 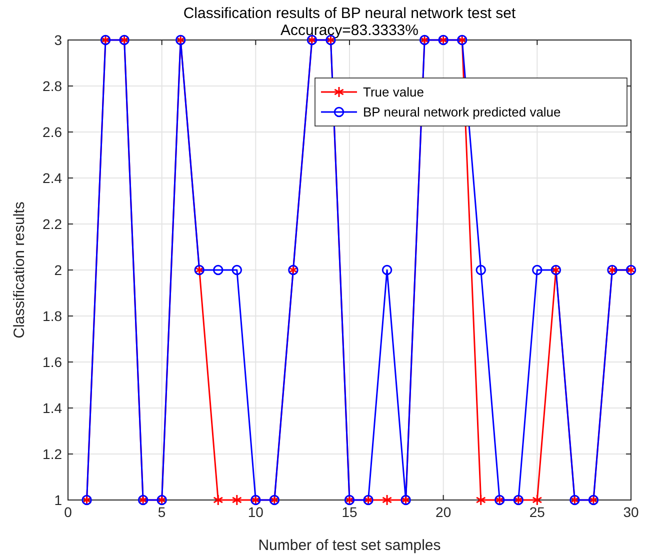 What do you see at coordinates (350, 13) in the screenshot?
I see `chart-title: Classification results of BP neural network test set` at bounding box center [350, 13].